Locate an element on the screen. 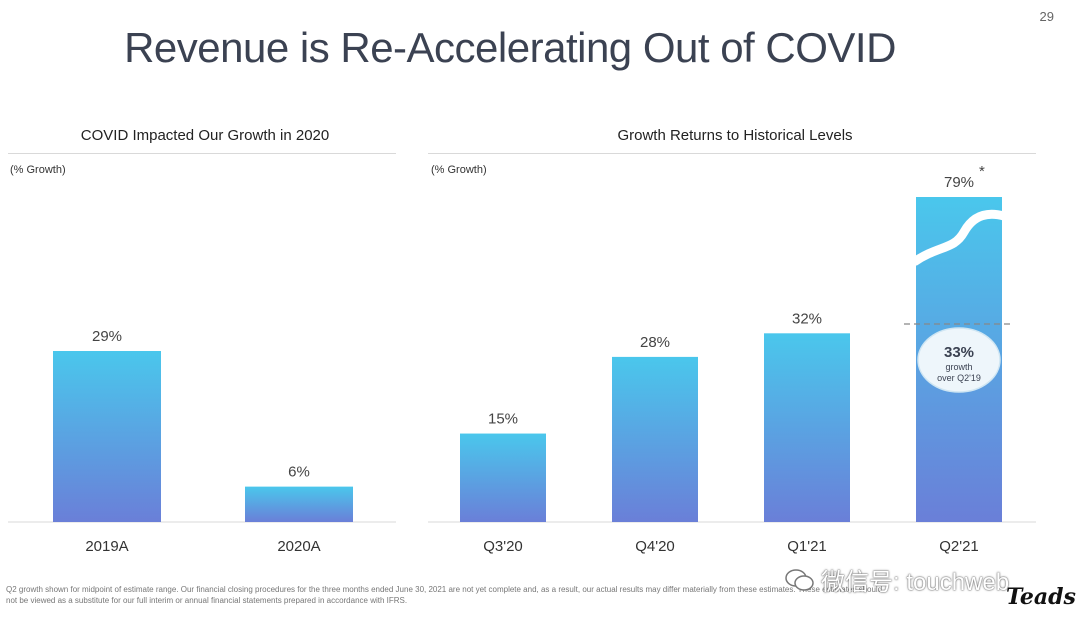  bar-2019a is located at coordinates (107, 436).